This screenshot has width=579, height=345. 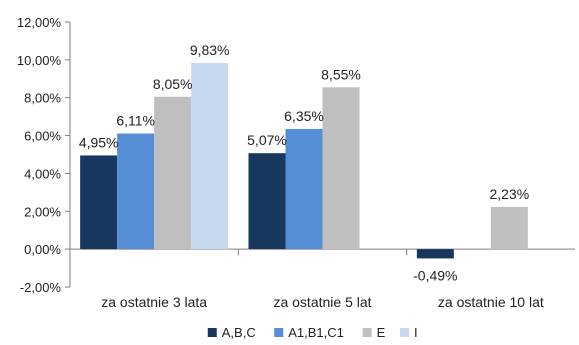 I want to click on y-tick-label: 2,00%, so click(x=42, y=211).